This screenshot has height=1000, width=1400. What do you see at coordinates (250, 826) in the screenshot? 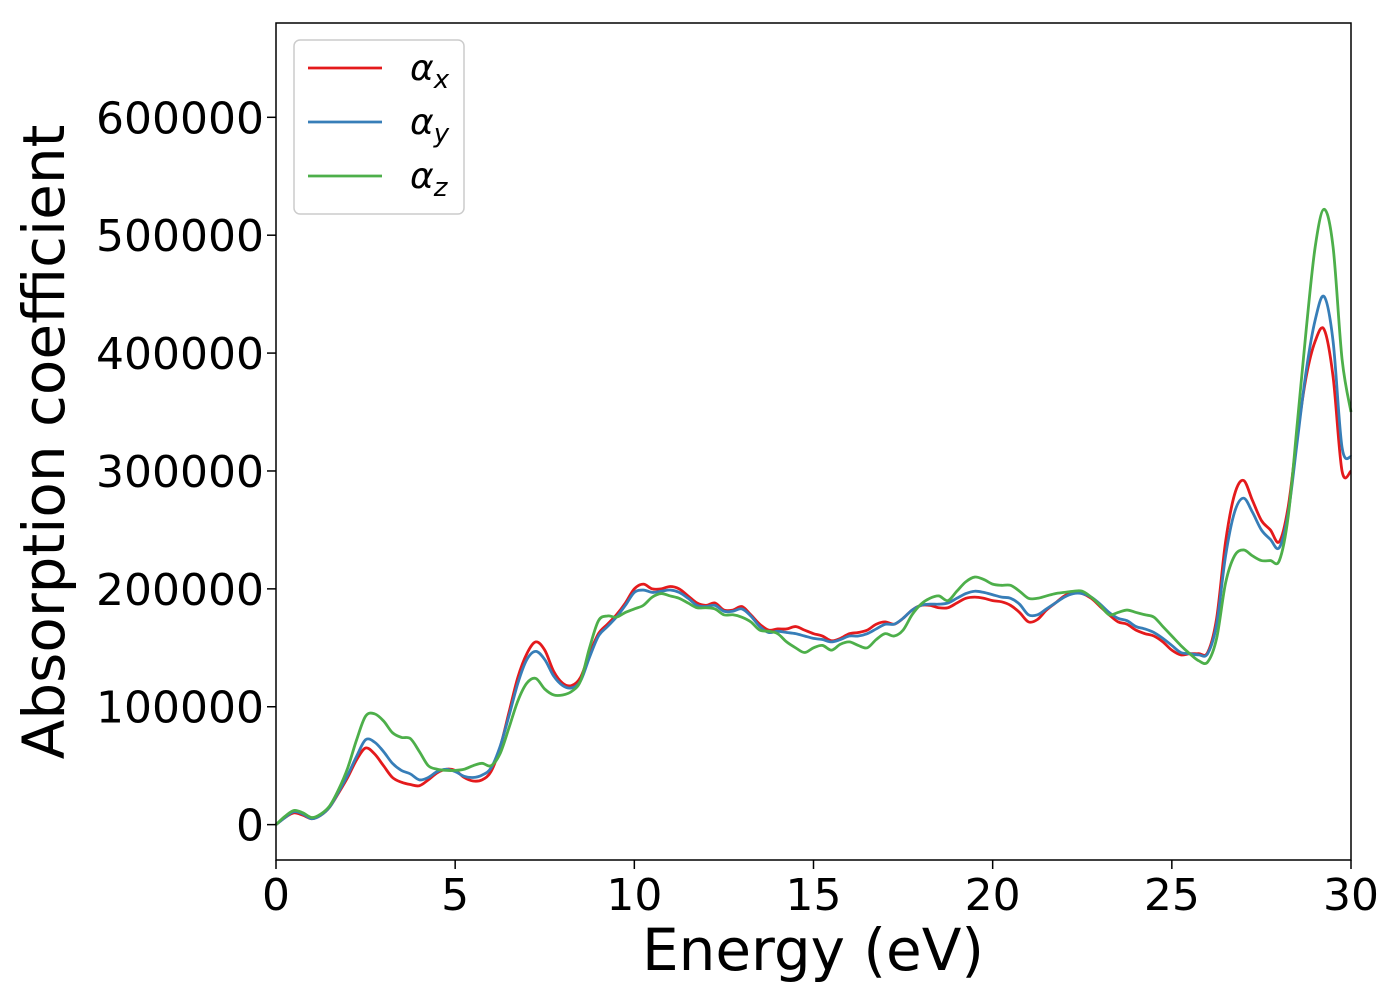
I see `y-tick-label: 0` at bounding box center [250, 826].